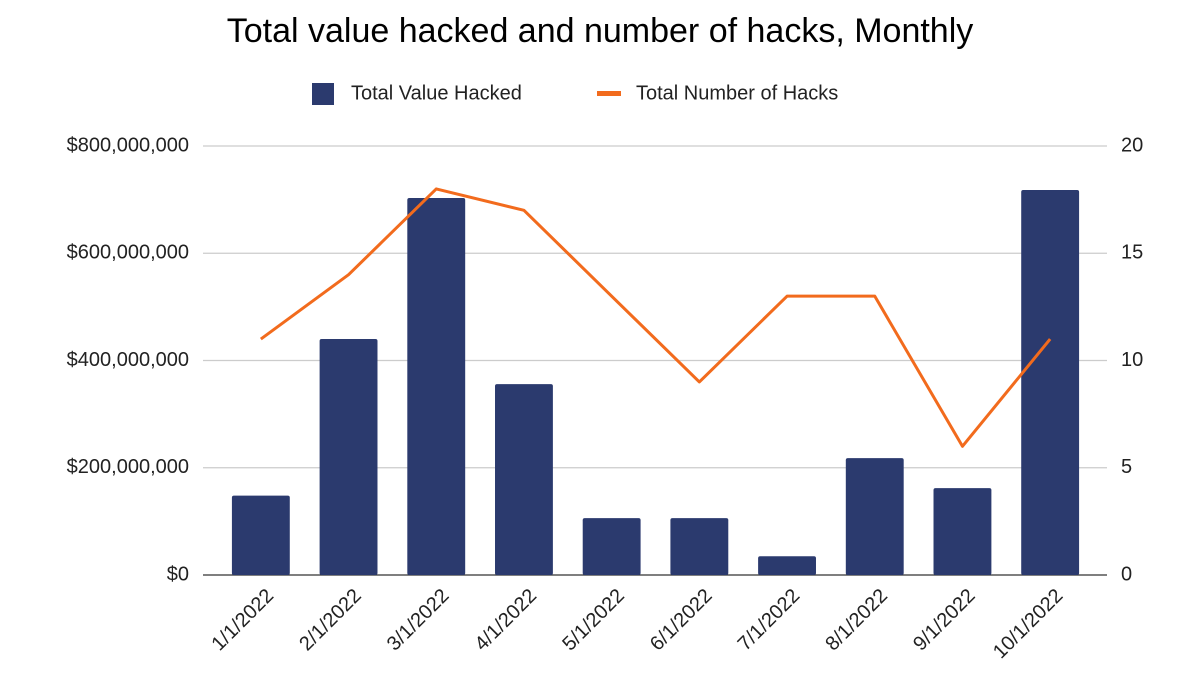 The width and height of the screenshot is (1200, 682). I want to click on y2-tick-label: 5, so click(1126, 467).